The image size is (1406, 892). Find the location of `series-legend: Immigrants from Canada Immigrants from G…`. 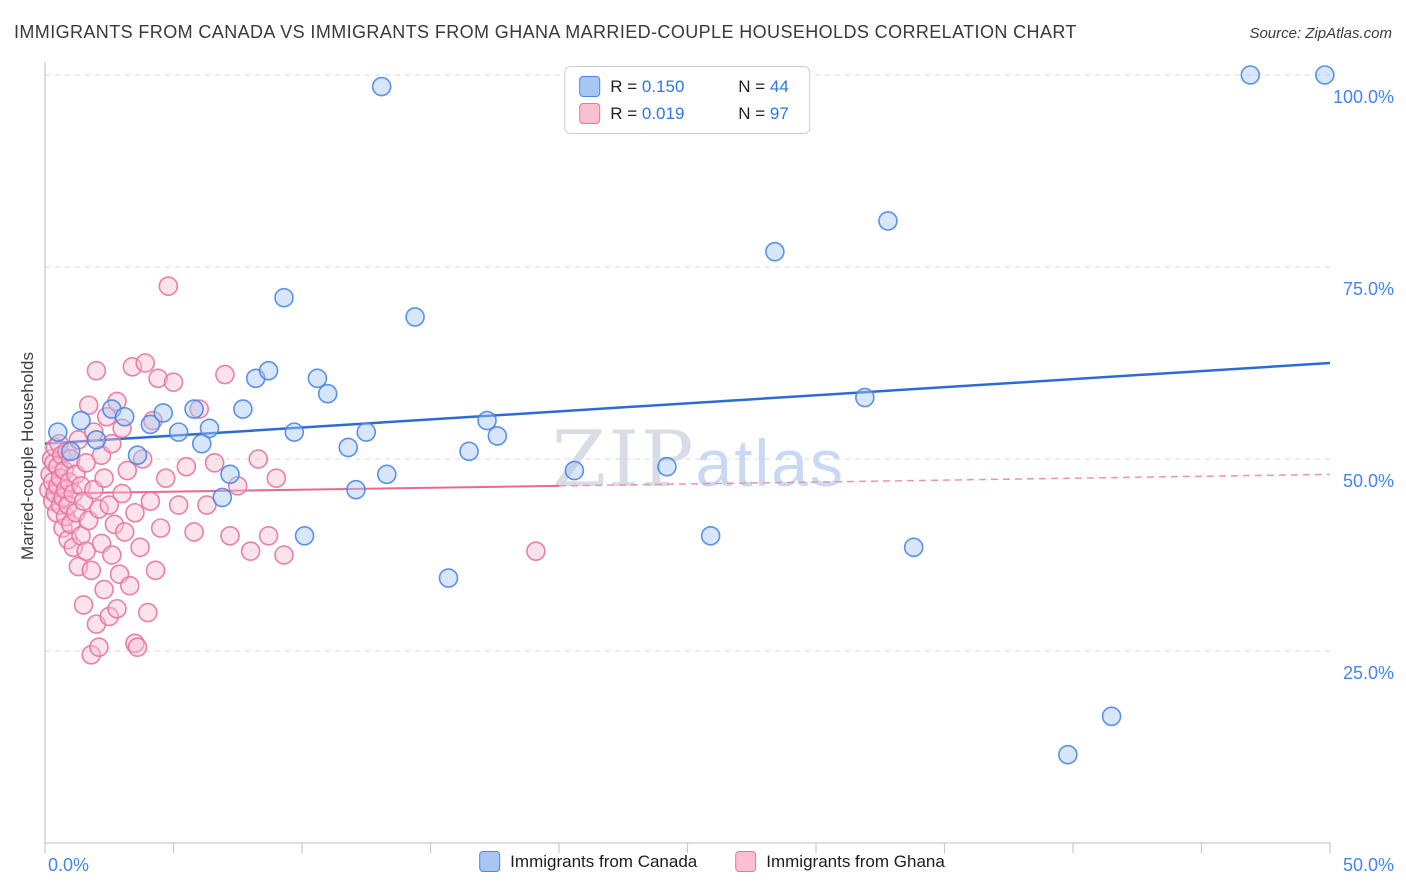

series-legend: Immigrants from Canada Immigrants from G… is located at coordinates (712, 861).